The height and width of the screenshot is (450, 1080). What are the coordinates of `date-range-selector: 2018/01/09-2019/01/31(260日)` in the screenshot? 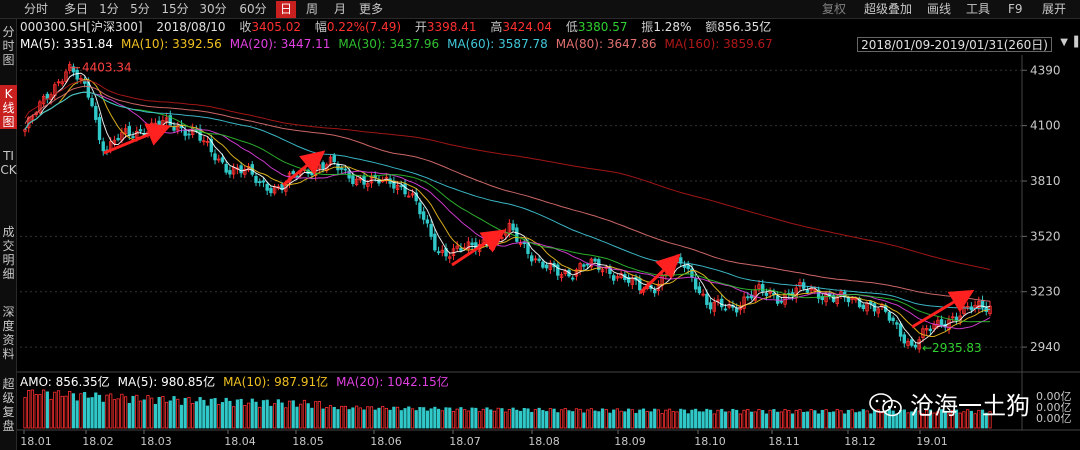 It's located at (954, 44).